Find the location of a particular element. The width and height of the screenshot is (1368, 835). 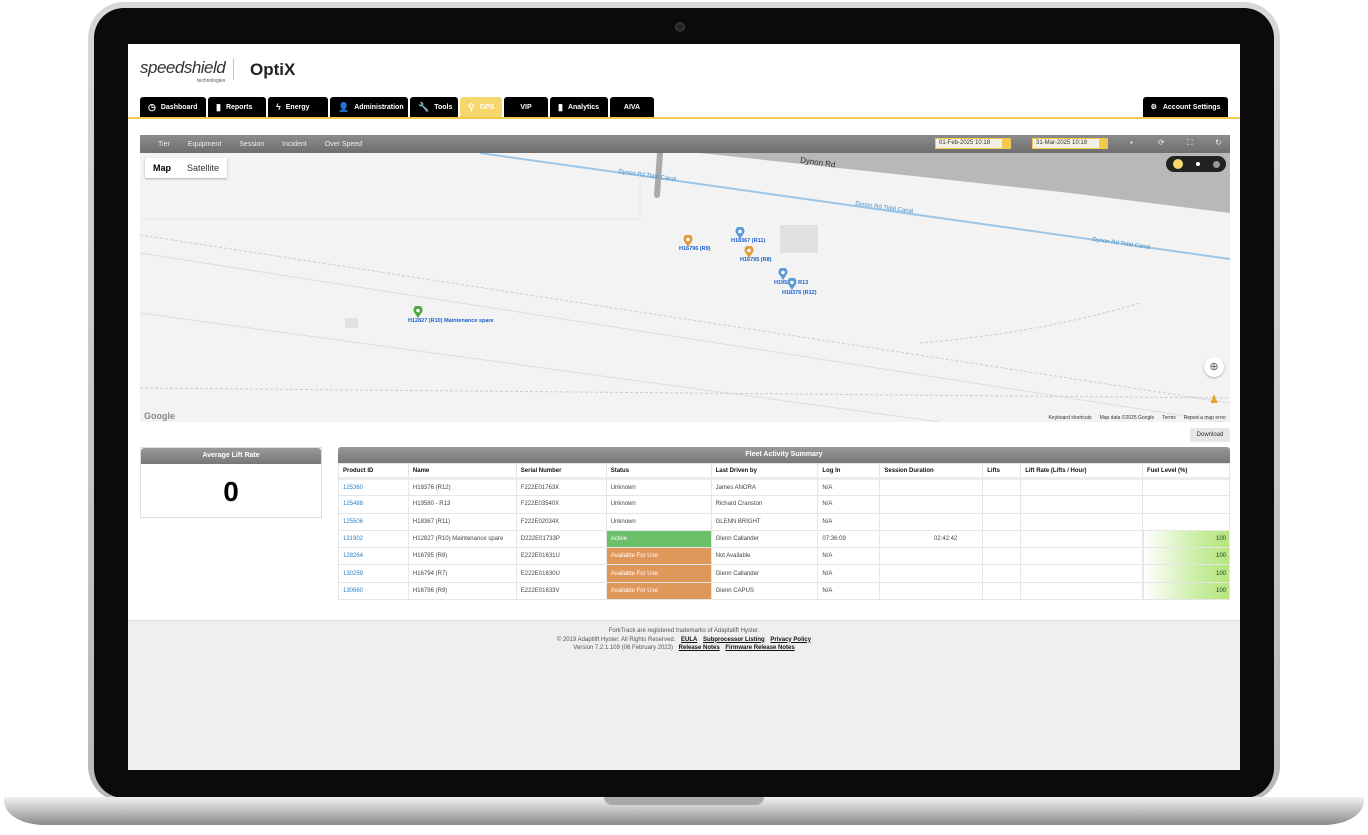

column-header: Serial Number is located at coordinates (561, 471).